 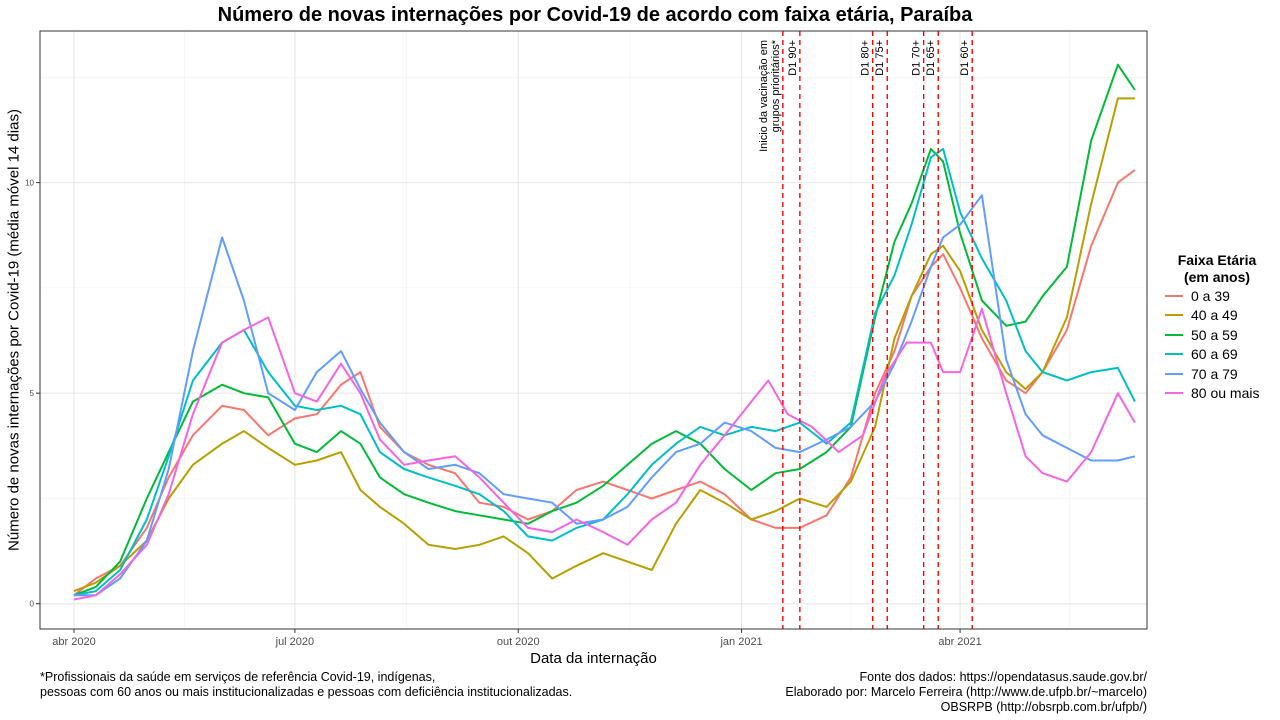 What do you see at coordinates (1214, 373) in the screenshot?
I see `legend-label: 70 a 79` at bounding box center [1214, 373].